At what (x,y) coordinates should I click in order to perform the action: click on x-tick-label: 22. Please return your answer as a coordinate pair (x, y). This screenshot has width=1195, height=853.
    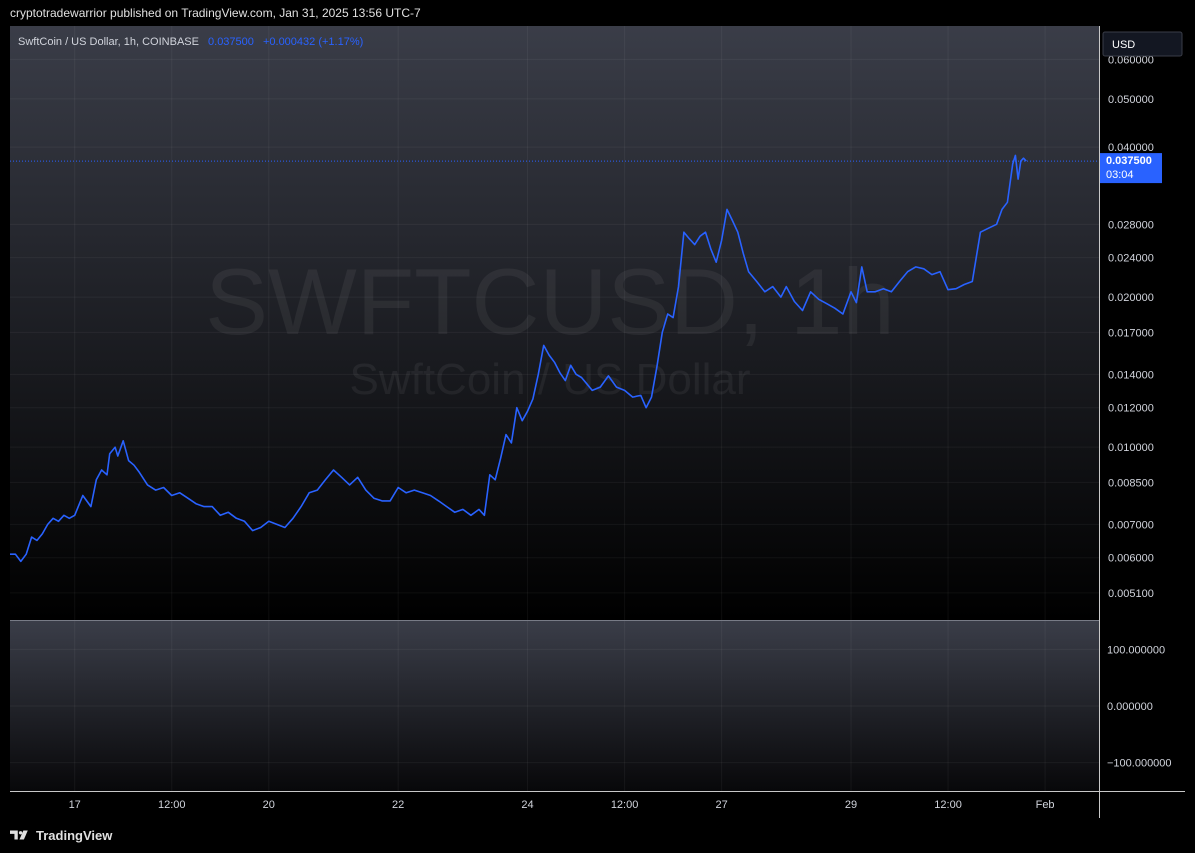
    Looking at the image, I should click on (398, 805).